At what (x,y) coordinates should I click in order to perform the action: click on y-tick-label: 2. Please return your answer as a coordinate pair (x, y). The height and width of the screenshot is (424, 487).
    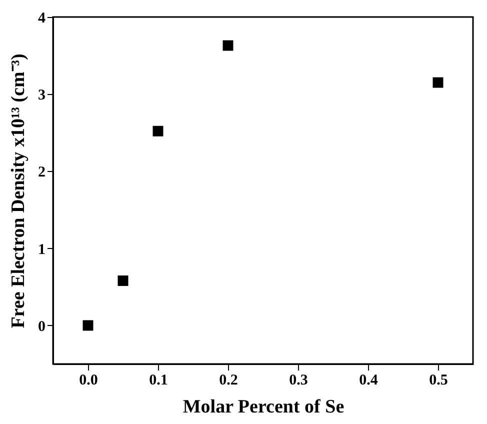
    Looking at the image, I should click on (42, 172).